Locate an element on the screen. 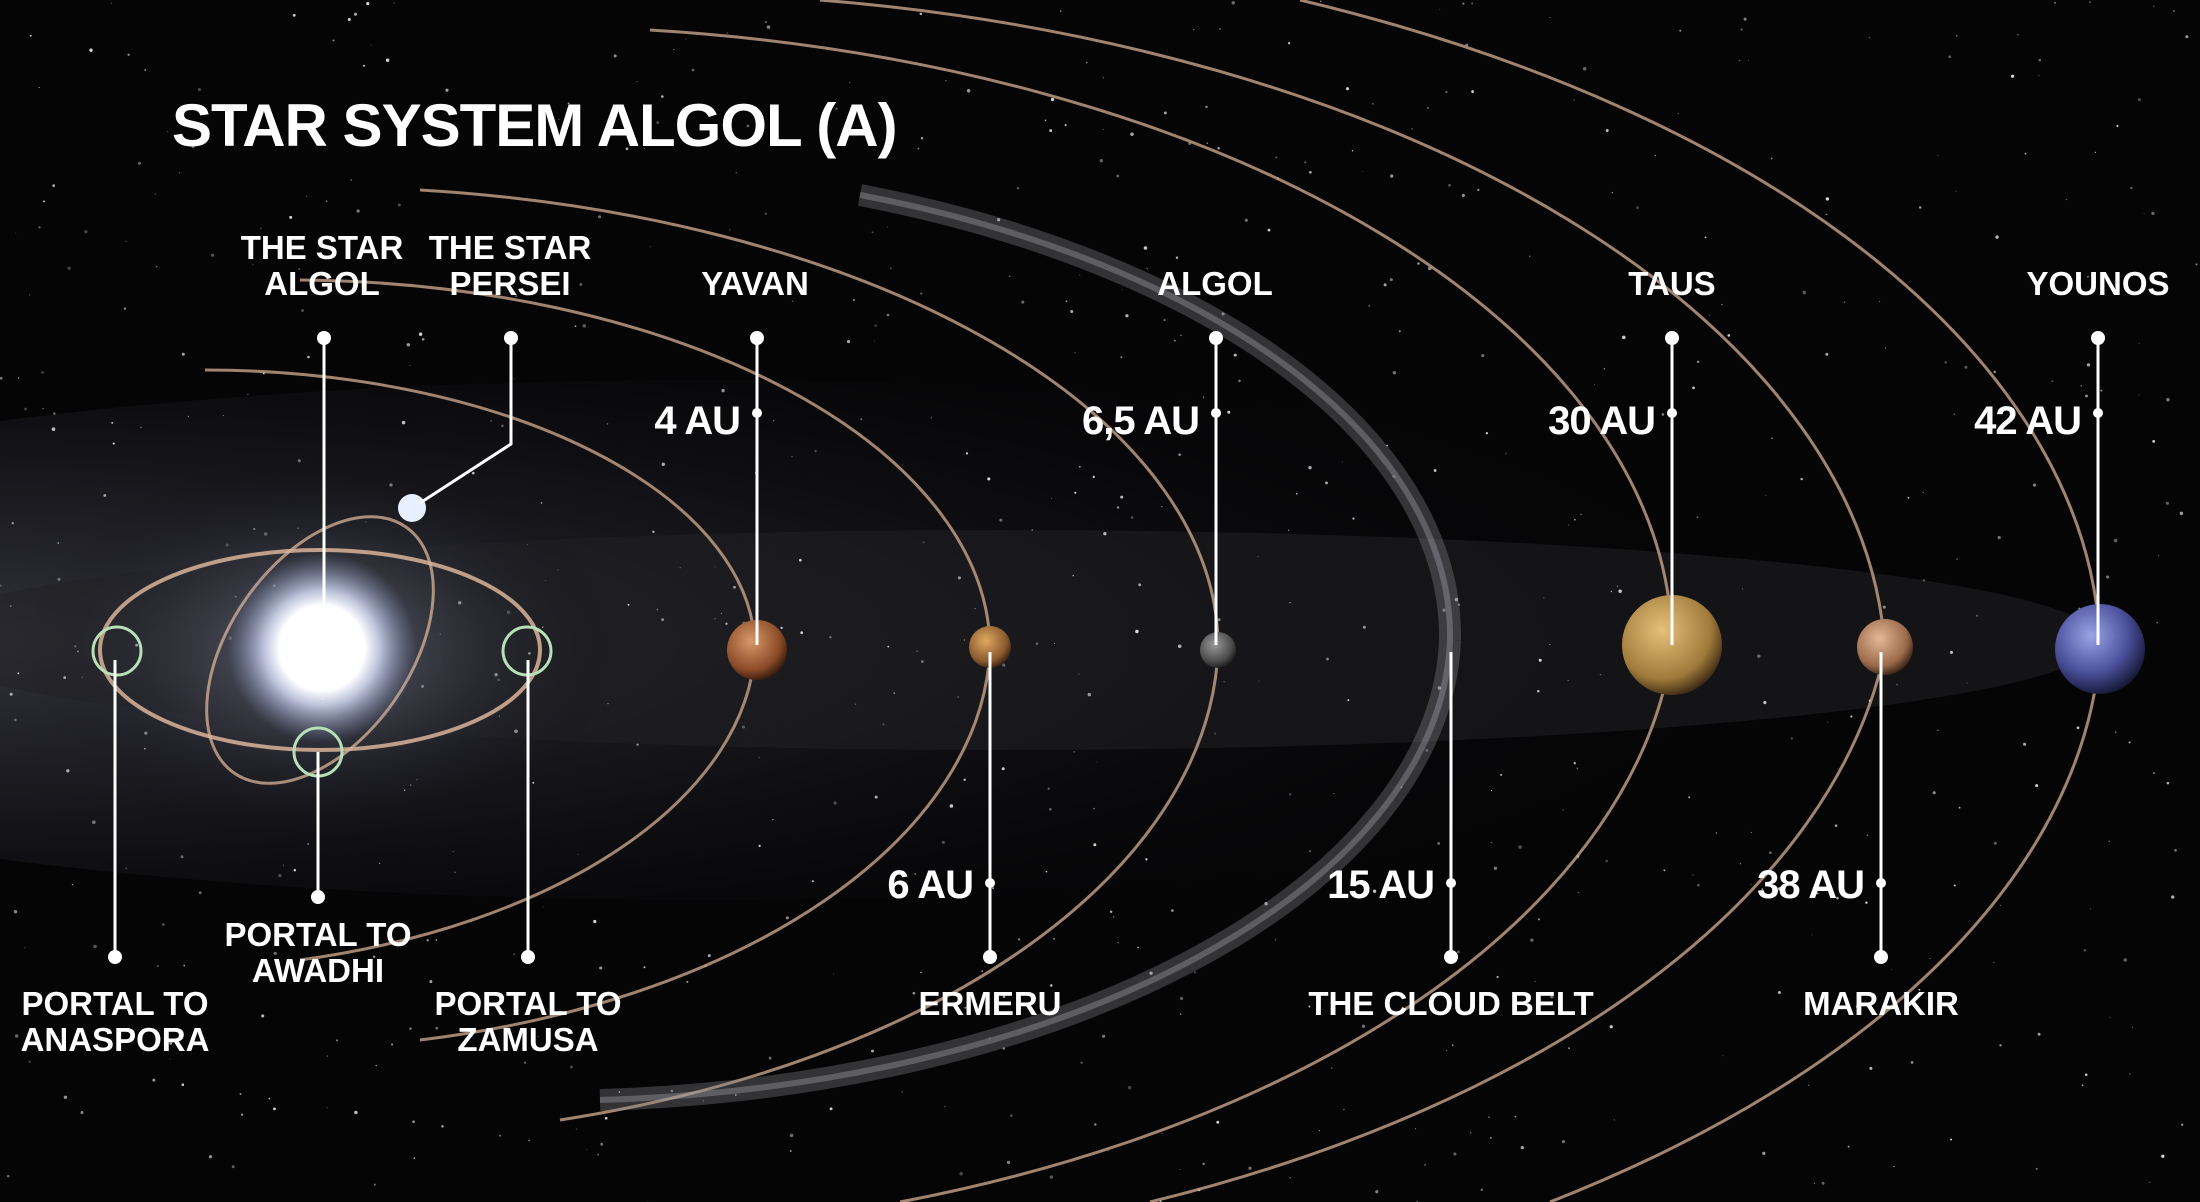  svg-text: PORTAL TO is located at coordinates (114, 1003).